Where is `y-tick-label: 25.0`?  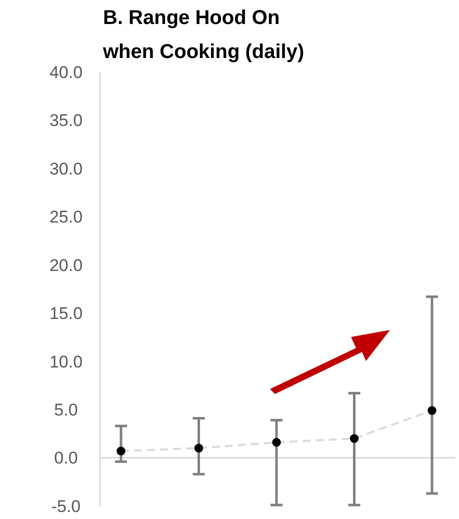
y-tick-label: 25.0 is located at coordinates (66, 217).